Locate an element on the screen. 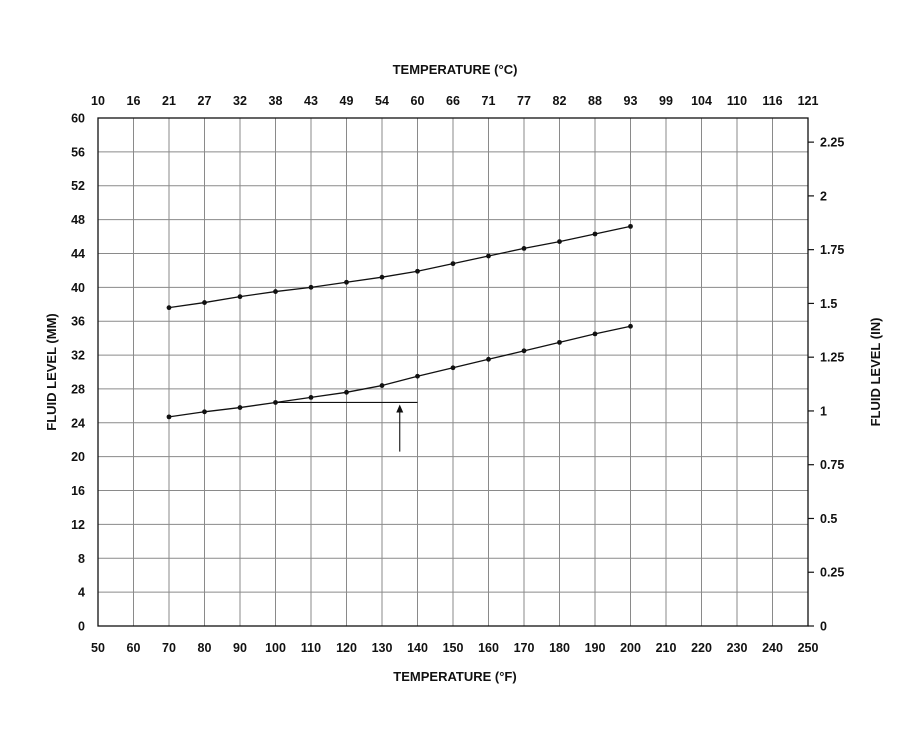 This screenshot has width=913, height=743. top-tick-label: 104 is located at coordinates (701, 101).